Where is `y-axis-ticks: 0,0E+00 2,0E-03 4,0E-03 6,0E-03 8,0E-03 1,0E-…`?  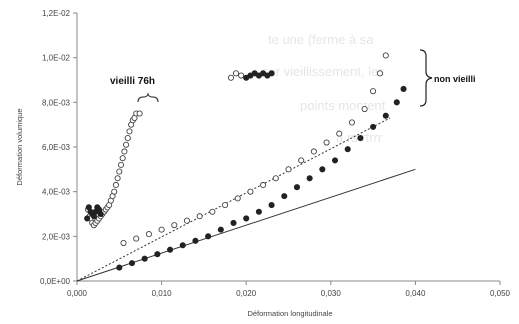 y-axis-ticks: 0,0E+00 2,0E-03 4,0E-03 6,0E-03 8,0E-03 1,0E-… is located at coordinates (58, 147).